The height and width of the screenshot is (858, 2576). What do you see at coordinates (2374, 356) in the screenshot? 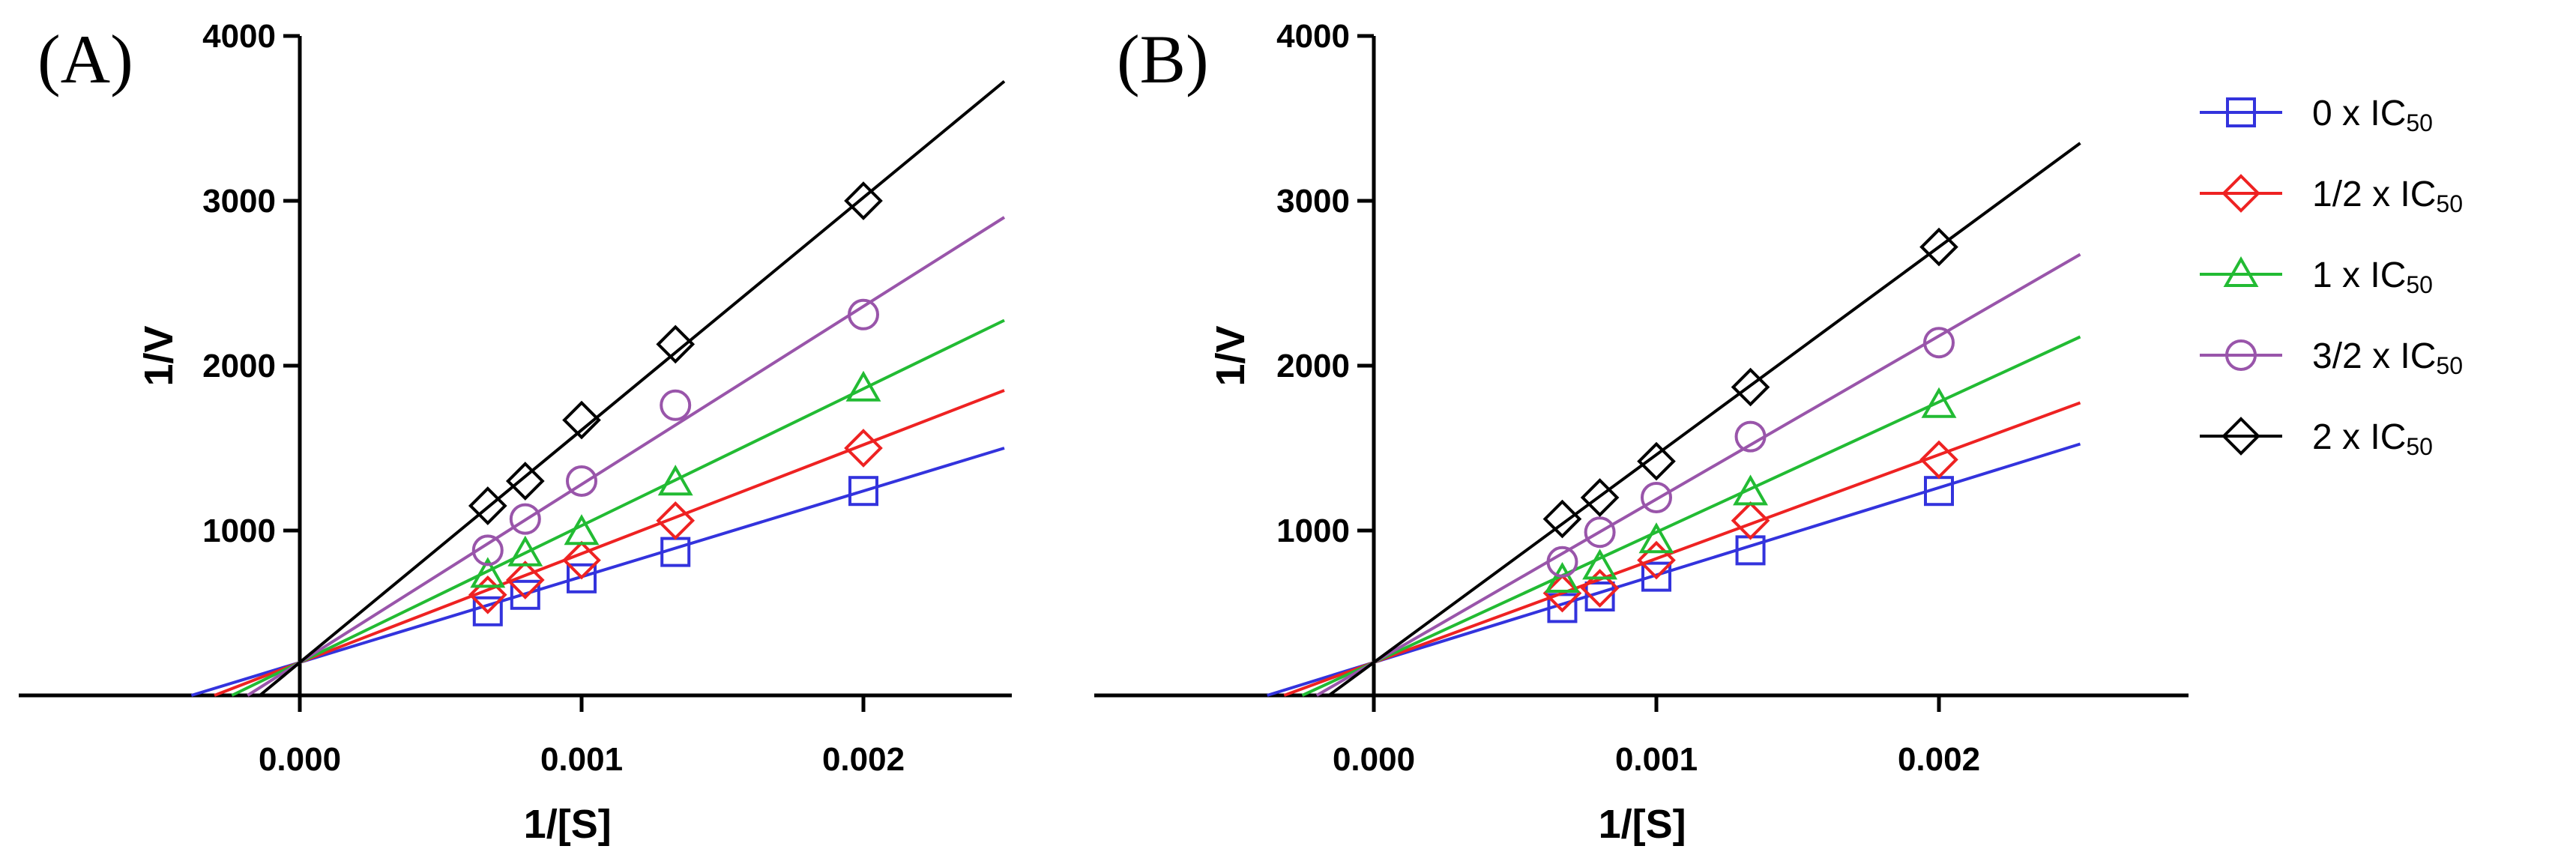
I see `legend-label-prefix: 3/2 x IC` at bounding box center [2374, 356].